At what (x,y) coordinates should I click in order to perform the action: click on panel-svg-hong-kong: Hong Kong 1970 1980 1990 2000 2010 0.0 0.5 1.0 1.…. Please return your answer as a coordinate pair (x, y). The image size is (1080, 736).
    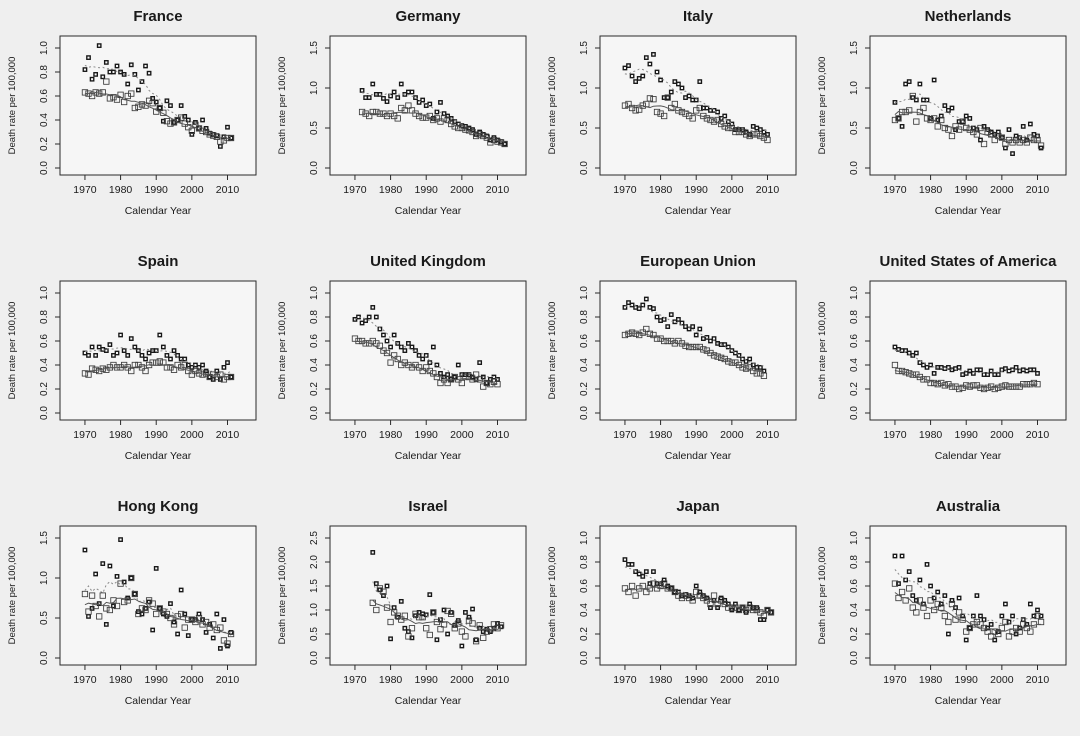
    Looking at the image, I should click on (132, 602).